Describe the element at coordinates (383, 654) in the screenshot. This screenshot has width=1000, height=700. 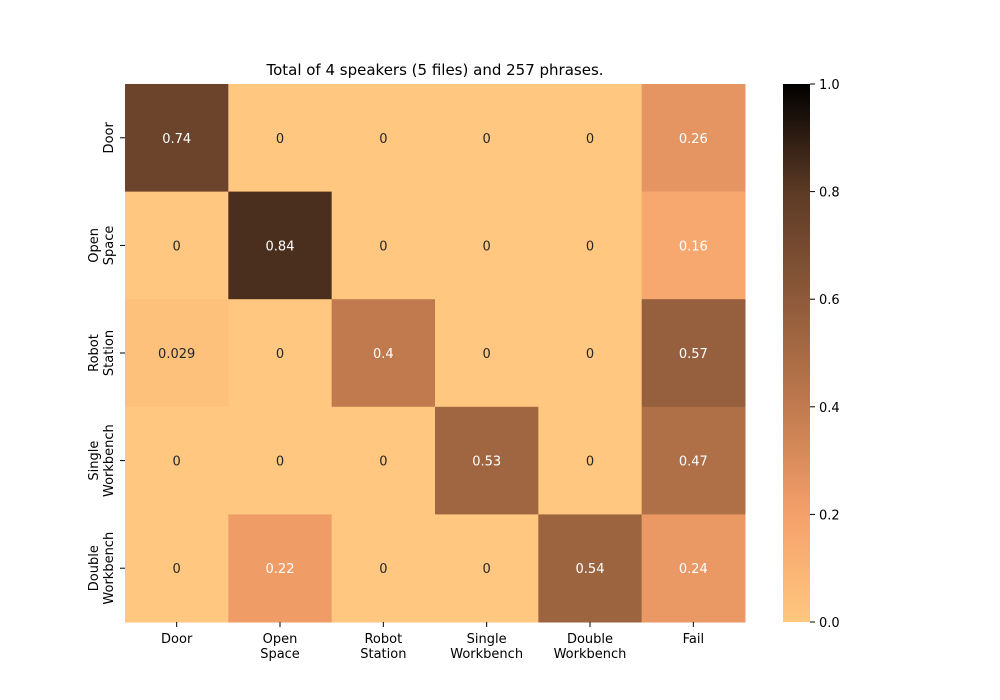
I see `x-tick-label: Station` at that location.